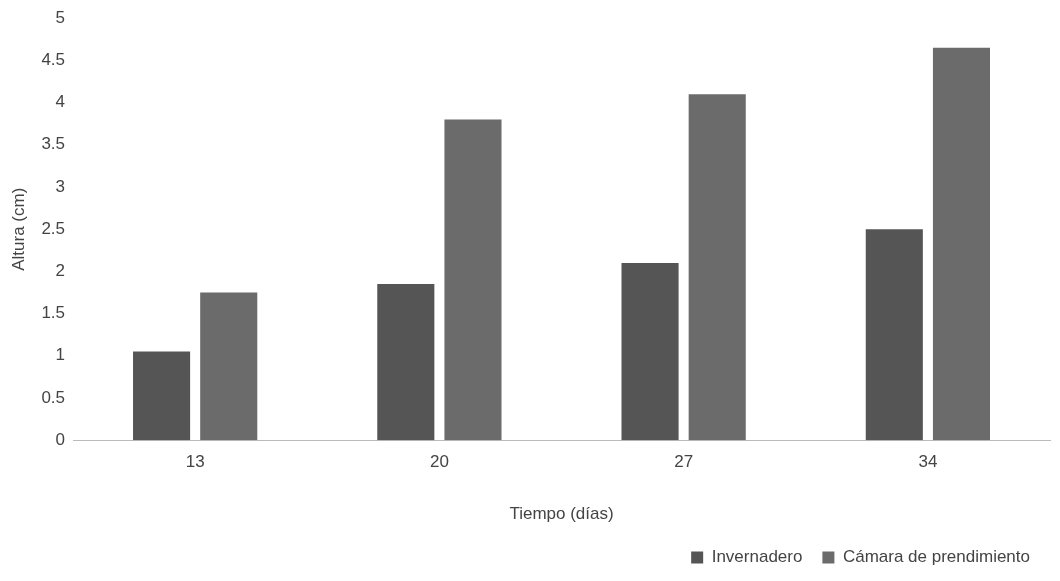  Describe the element at coordinates (60, 17) in the screenshot. I see `y-tick-label: 5` at that location.